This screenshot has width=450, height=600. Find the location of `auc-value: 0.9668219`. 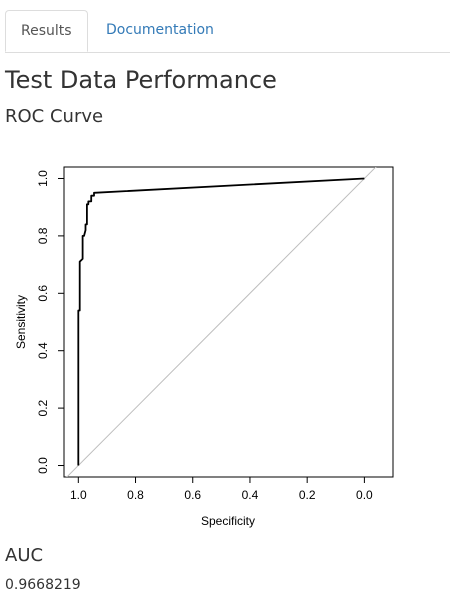

auc-value: 0.9668219 is located at coordinates (43, 585).